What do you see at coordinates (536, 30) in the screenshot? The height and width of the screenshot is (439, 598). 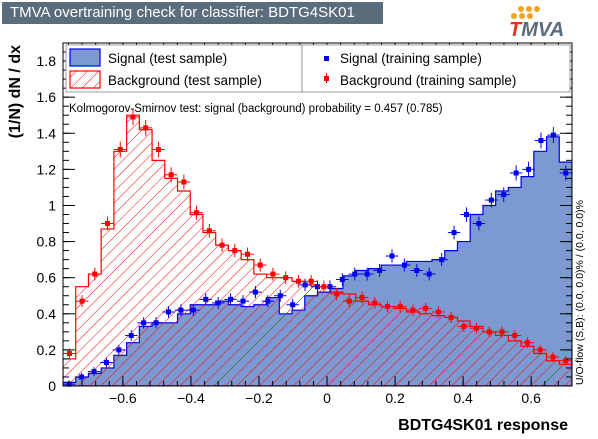 I see `logo-text: TMVA` at bounding box center [536, 30].